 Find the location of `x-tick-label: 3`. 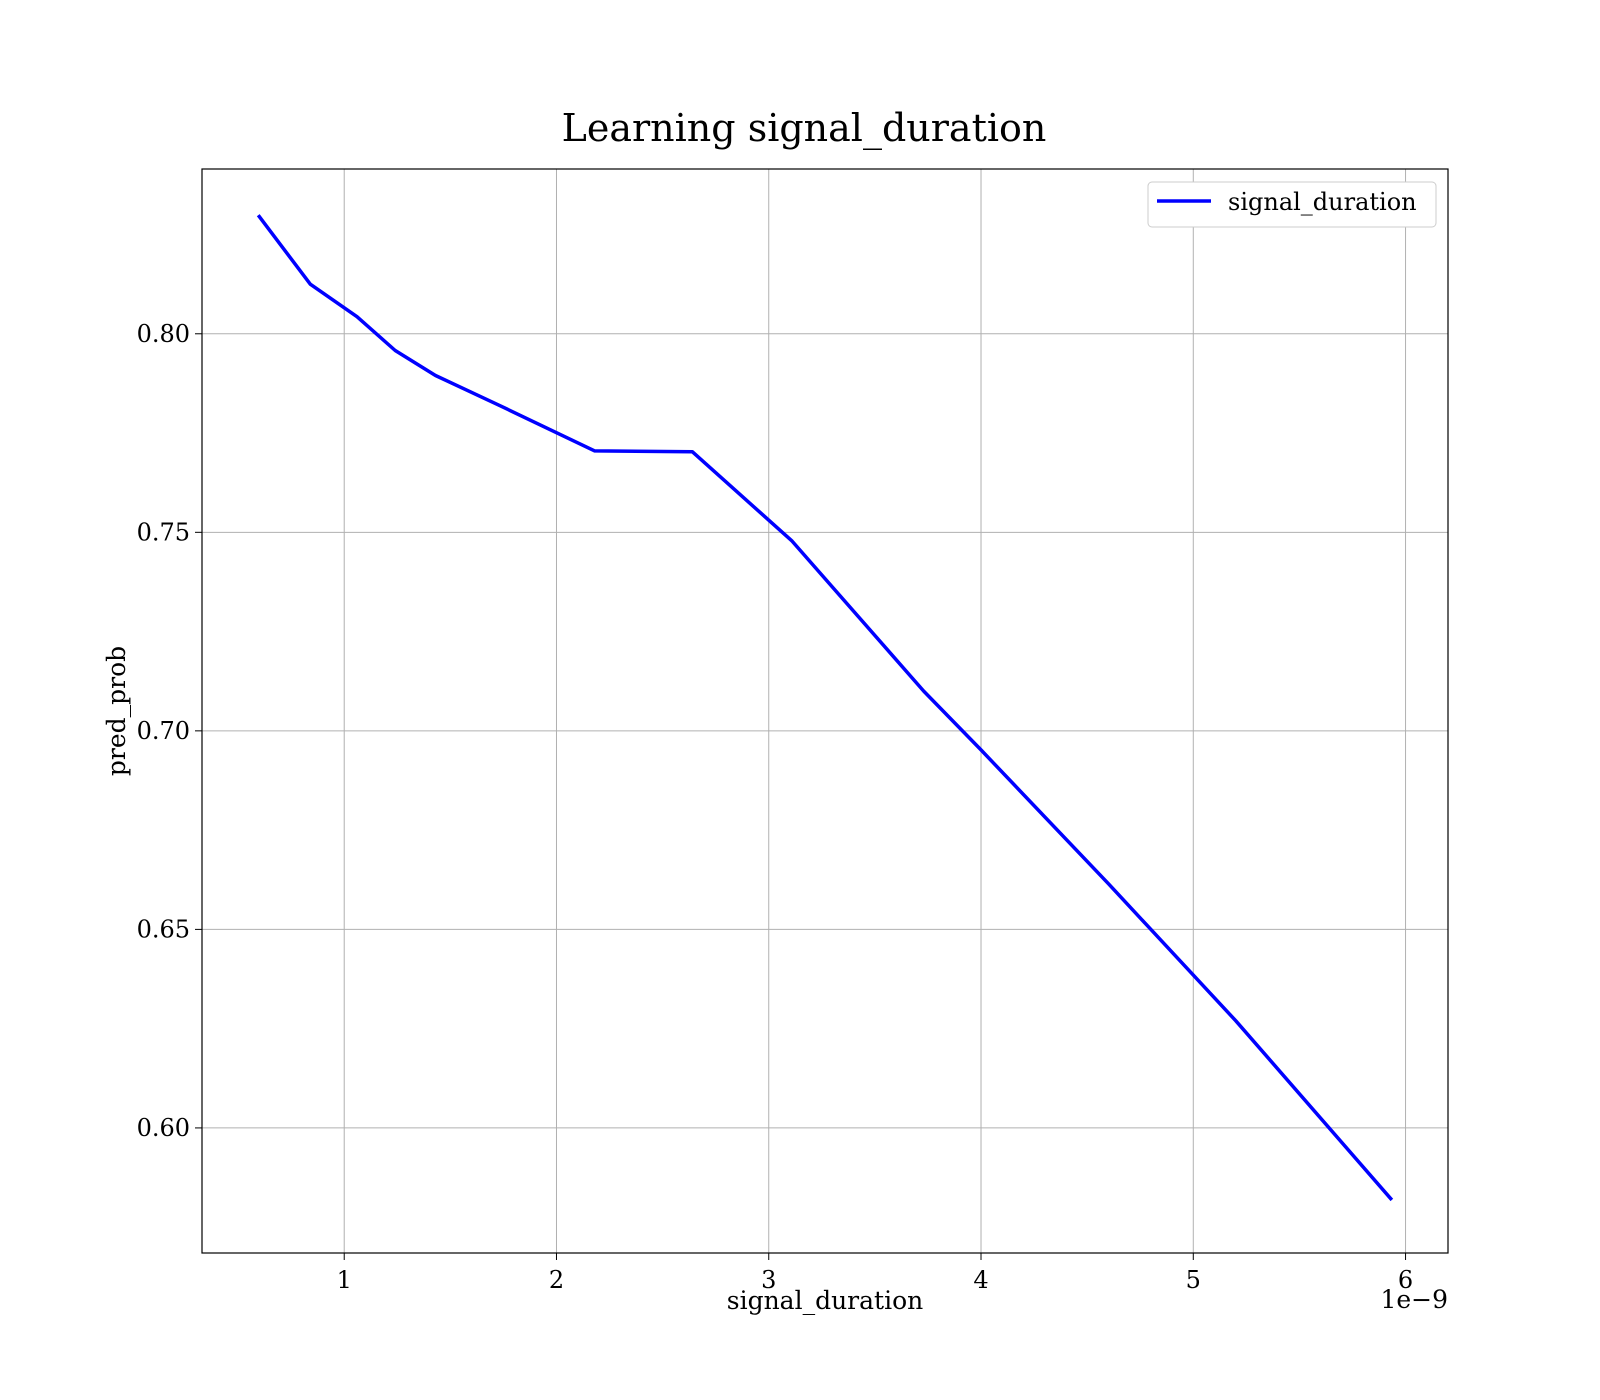

x-tick-label: 3 is located at coordinates (768, 1280).